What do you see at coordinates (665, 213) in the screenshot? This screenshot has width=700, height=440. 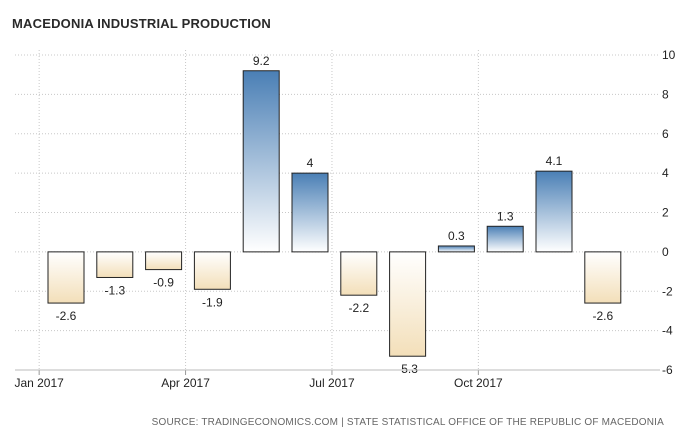 I see `y-tick-label: 2` at bounding box center [665, 213].